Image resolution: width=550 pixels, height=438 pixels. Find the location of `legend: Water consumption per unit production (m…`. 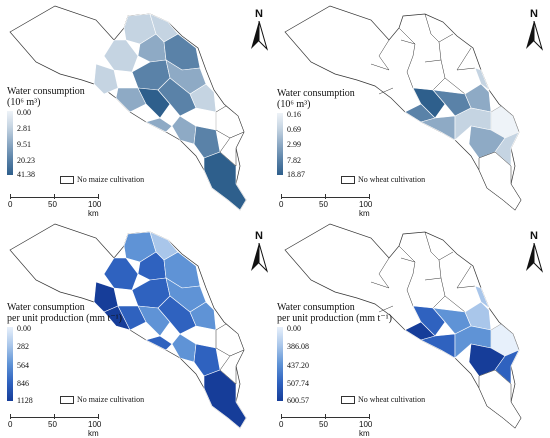

legend: Water consumption per unit production (m… is located at coordinates (334, 353).